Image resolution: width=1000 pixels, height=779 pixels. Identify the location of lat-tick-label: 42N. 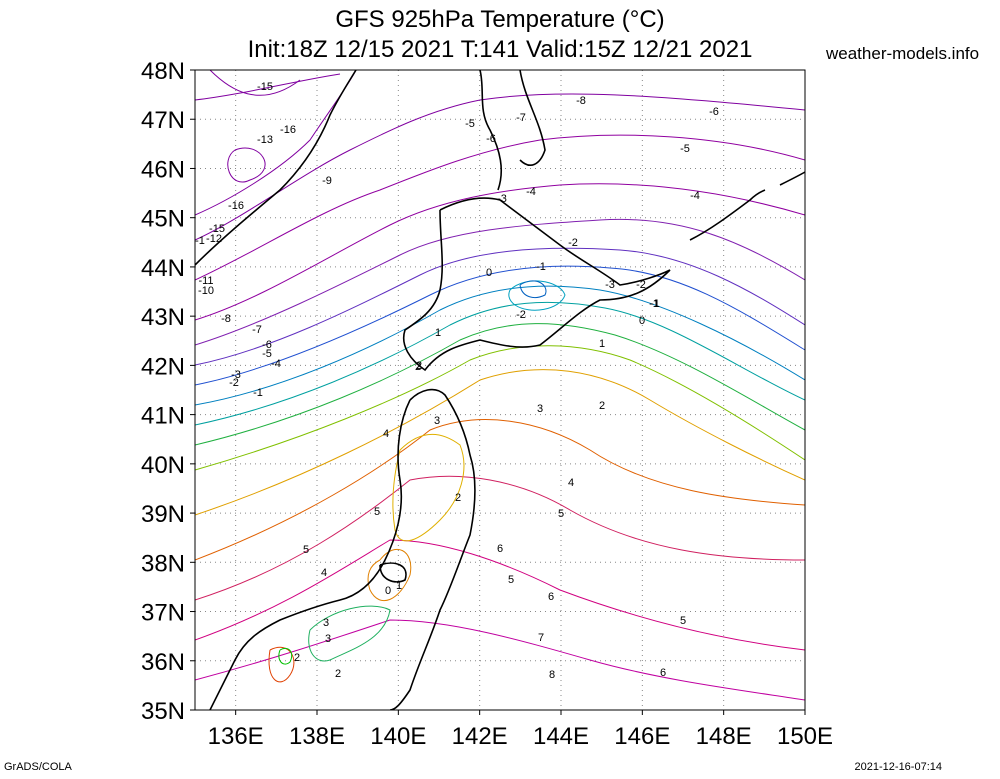
(163, 366).